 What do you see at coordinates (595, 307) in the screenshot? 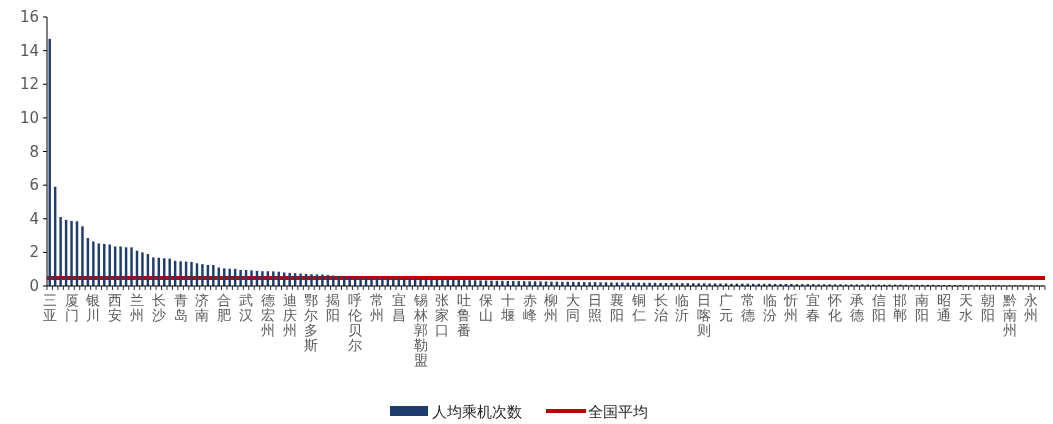
I see `x-tick-label: 日照` at bounding box center [595, 307].